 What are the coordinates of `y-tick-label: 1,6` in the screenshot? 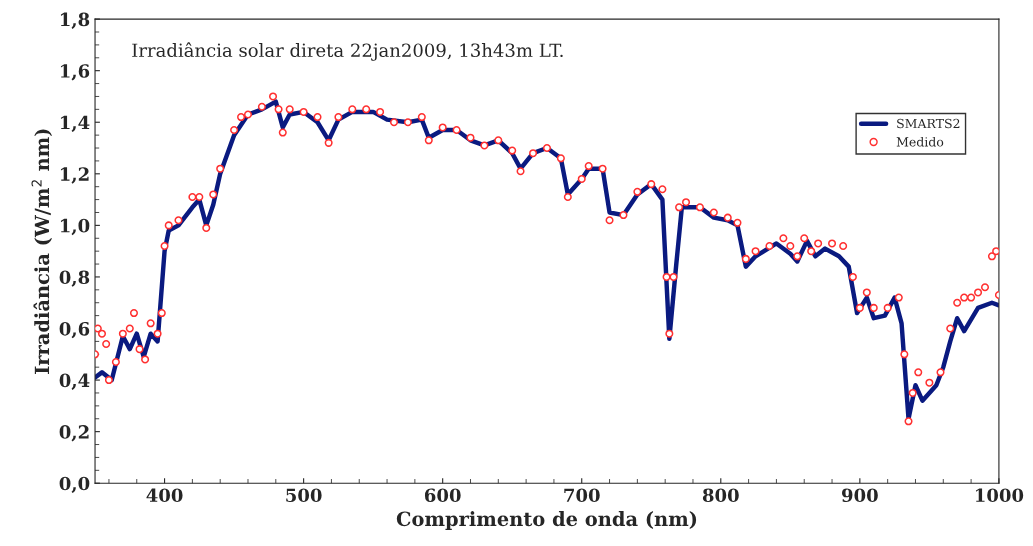 It's located at (75, 72).